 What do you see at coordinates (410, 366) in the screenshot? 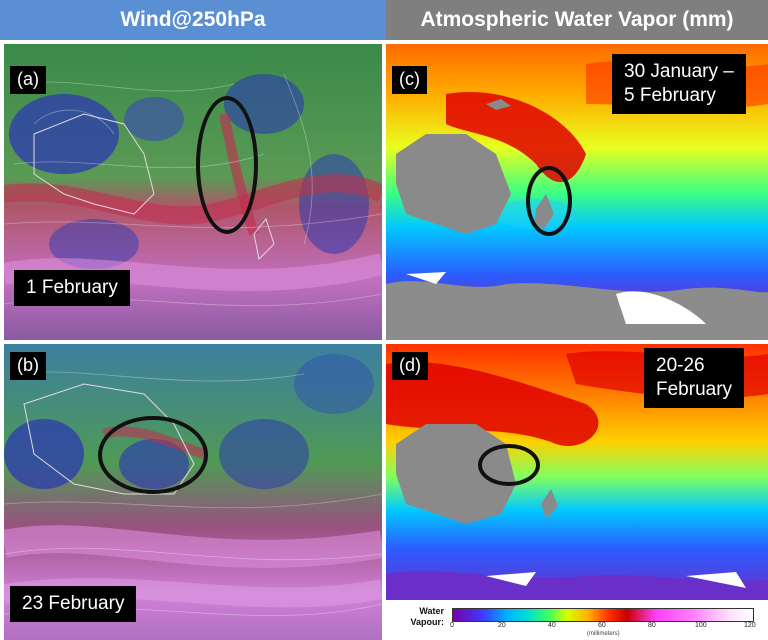
I see `panel-d-label: (d)` at bounding box center [410, 366].